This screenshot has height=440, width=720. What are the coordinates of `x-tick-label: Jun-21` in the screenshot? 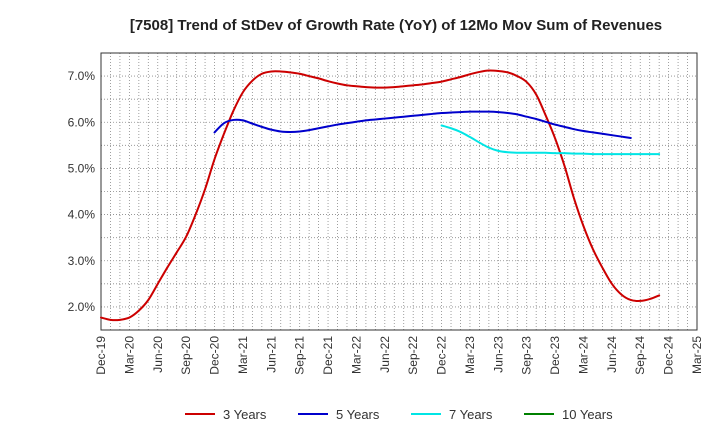 It's located at (271, 354).